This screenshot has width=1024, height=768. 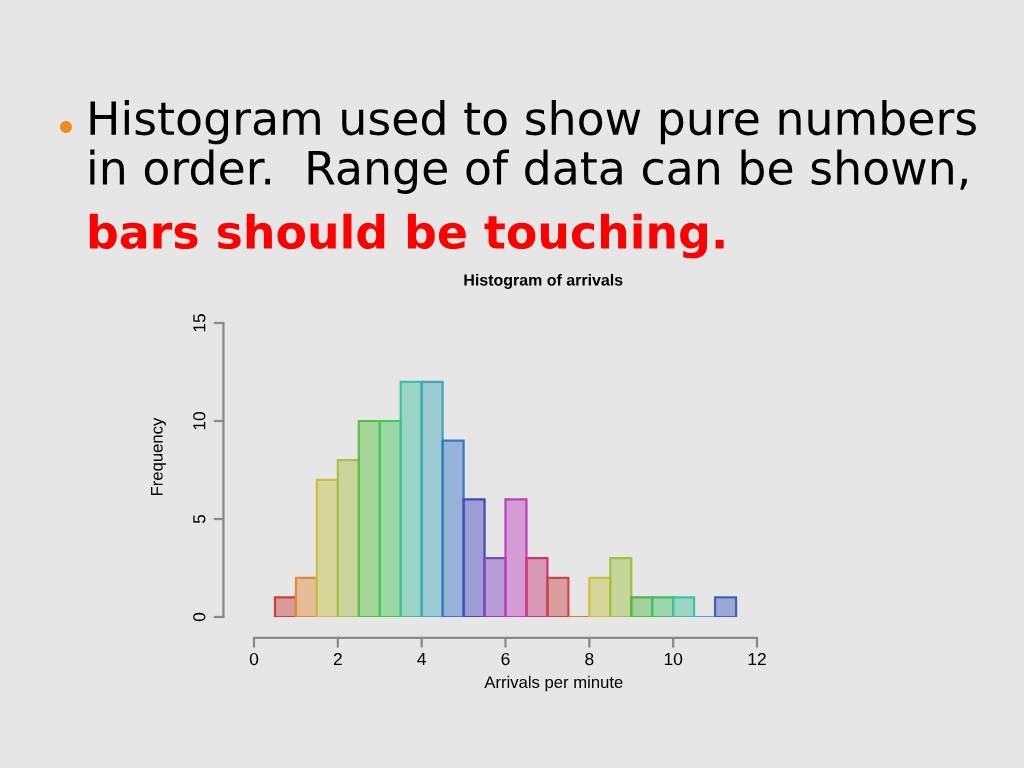 What do you see at coordinates (589, 659) in the screenshot?
I see `x-tick-label: 8` at bounding box center [589, 659].